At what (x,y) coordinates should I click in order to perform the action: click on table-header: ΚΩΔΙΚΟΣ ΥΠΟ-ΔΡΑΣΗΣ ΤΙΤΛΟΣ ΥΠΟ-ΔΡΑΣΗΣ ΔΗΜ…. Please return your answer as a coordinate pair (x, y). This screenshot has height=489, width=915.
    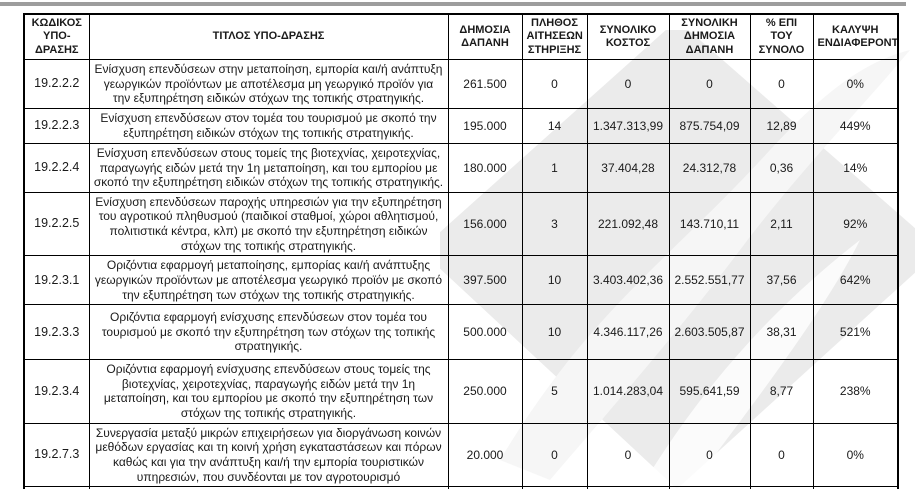
    Looking at the image, I should click on (461, 36).